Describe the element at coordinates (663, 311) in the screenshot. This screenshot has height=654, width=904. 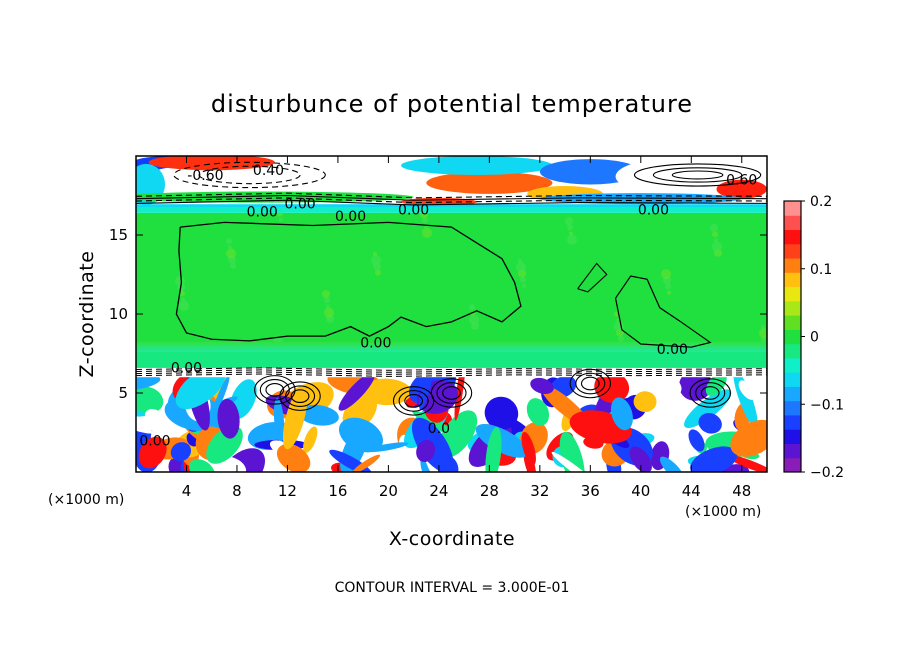
I see `contour-right-zero` at that location.